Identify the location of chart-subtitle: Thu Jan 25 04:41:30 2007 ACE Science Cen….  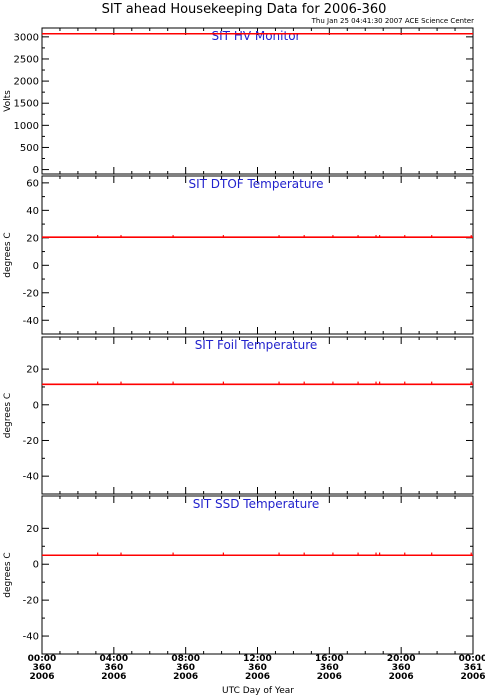
(392, 21).